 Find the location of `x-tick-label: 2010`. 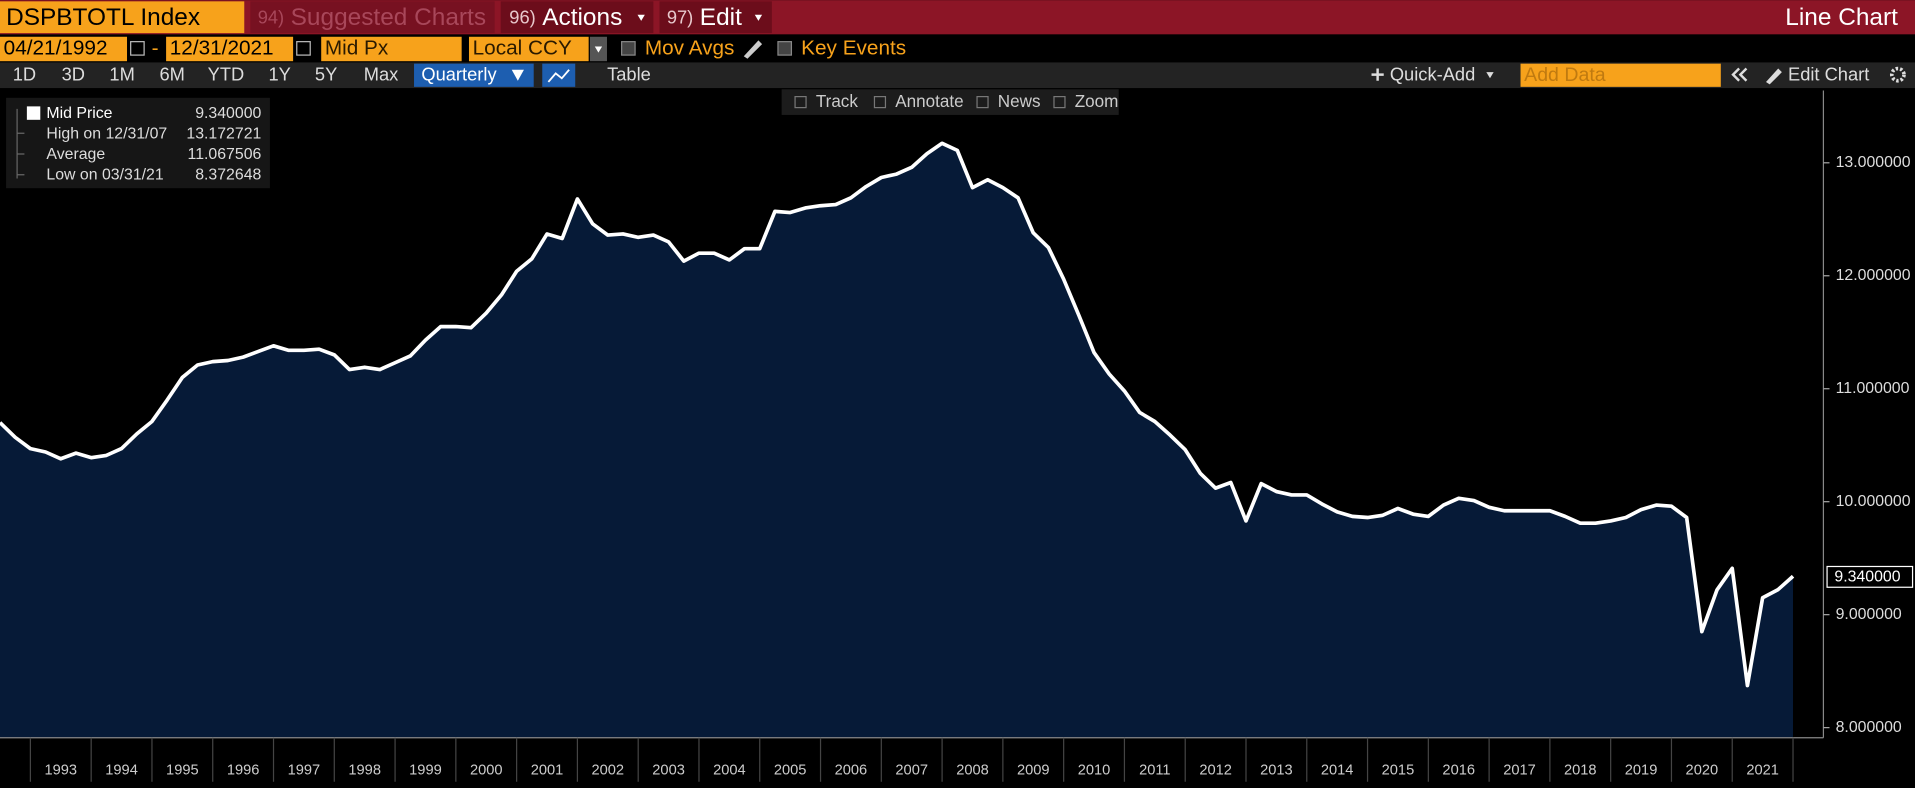

x-tick-label: 2010 is located at coordinates (1094, 771).